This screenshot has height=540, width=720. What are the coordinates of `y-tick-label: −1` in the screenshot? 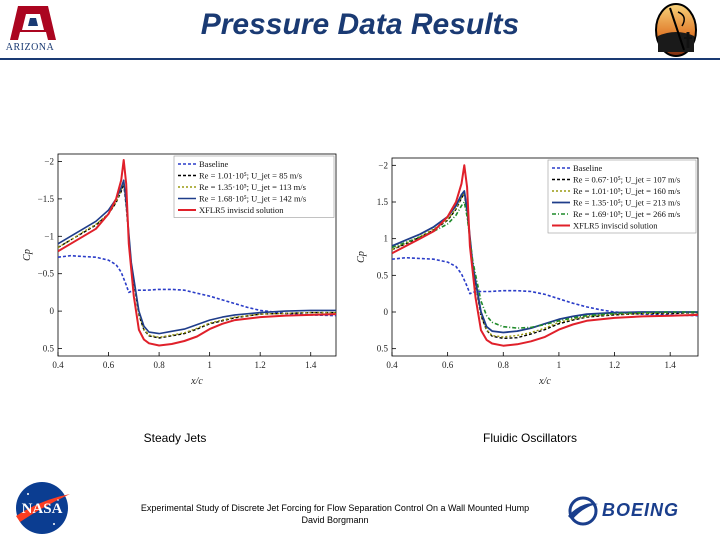 It's located at (49, 236).